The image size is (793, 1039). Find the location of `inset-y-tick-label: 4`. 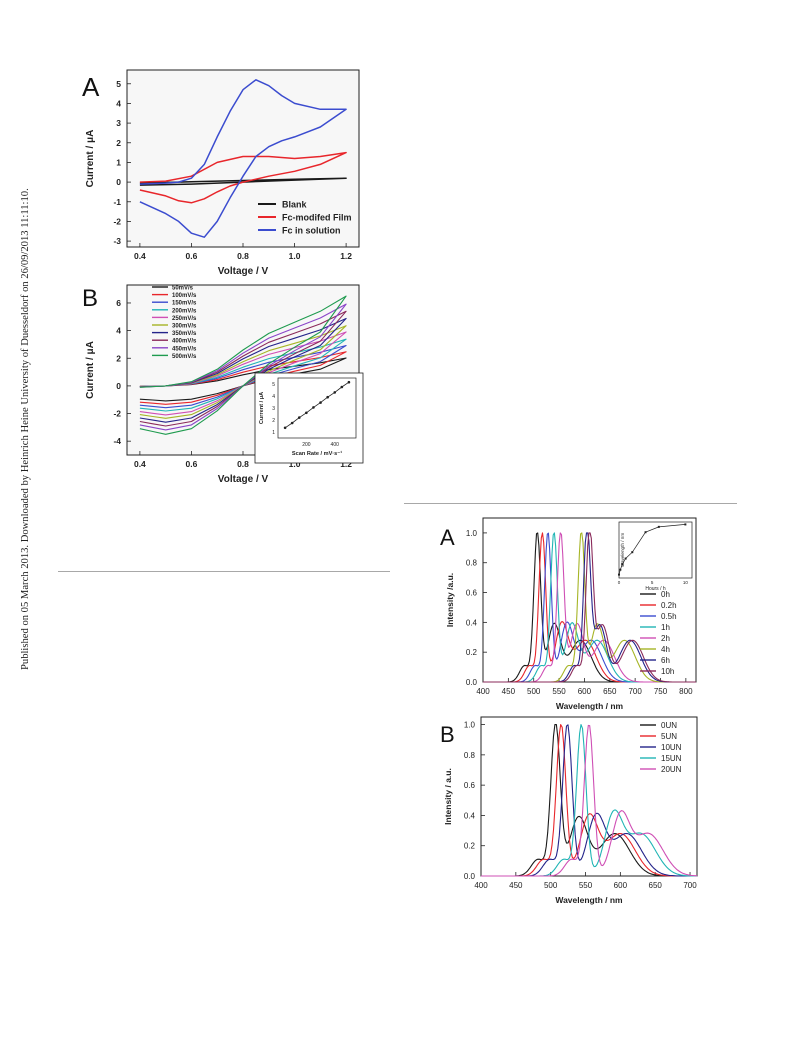

inset-y-tick-label: 4 is located at coordinates (273, 397).